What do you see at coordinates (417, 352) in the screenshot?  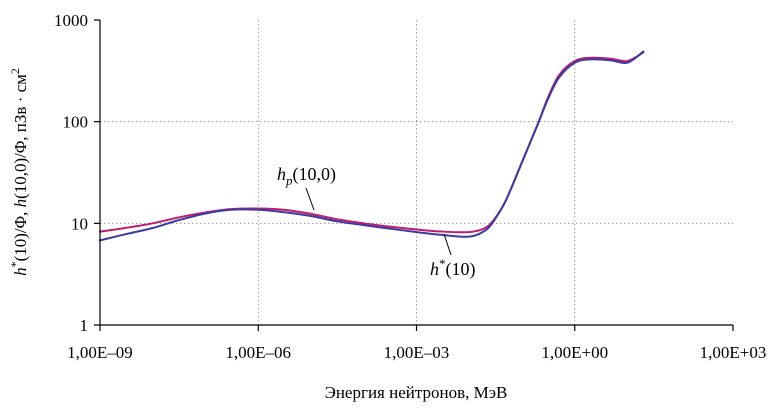 I see `x-tick-label: 1,00E–03` at bounding box center [417, 352].